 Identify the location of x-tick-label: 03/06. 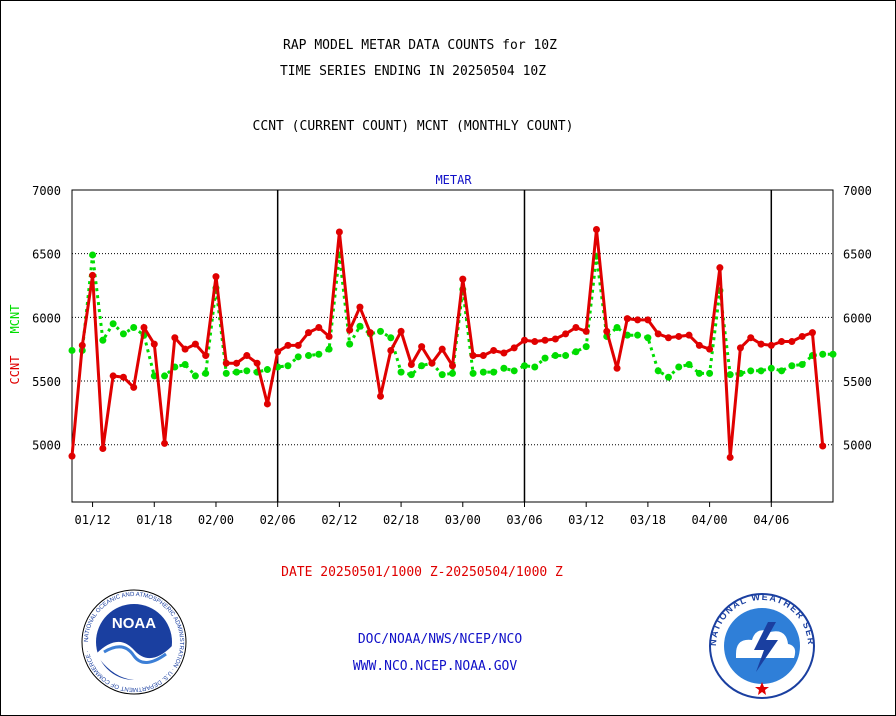
(524, 520).